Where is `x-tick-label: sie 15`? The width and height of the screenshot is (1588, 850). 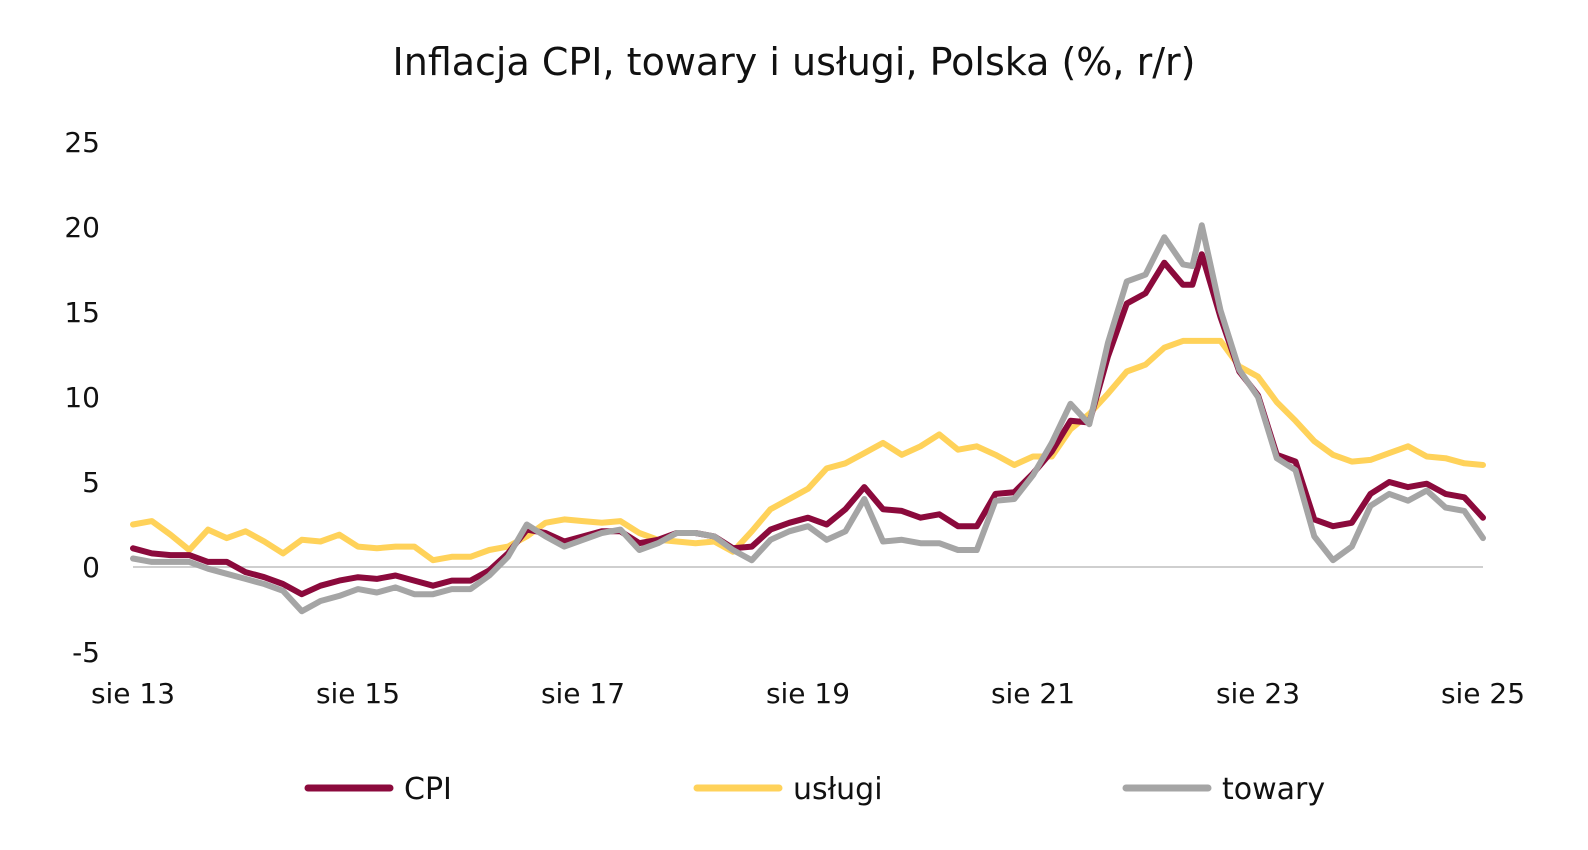 x-tick-label: sie 15 is located at coordinates (358, 693).